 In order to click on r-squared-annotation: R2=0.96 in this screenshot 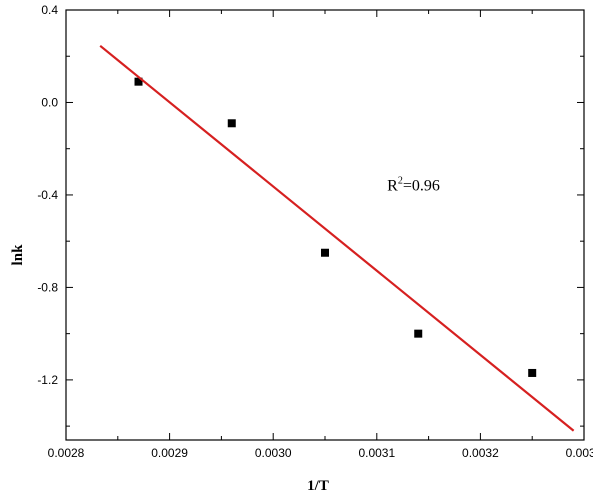, I will do `click(413, 184)`.